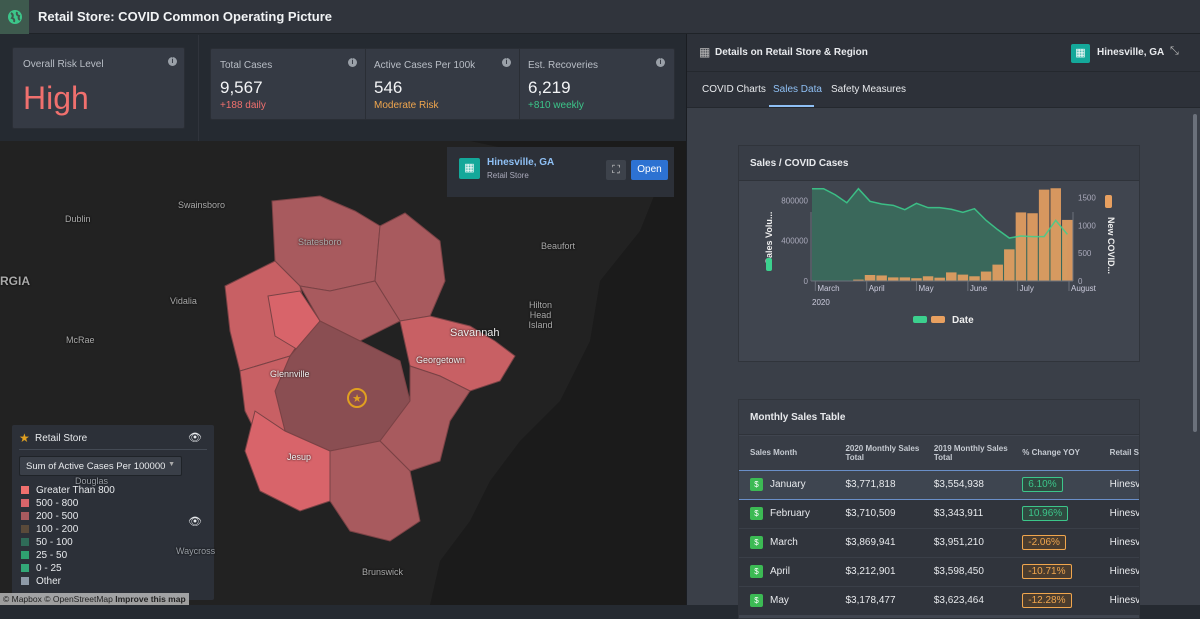  What do you see at coordinates (790, 514) in the screenshot?
I see `month-cell: February` at bounding box center [790, 514].